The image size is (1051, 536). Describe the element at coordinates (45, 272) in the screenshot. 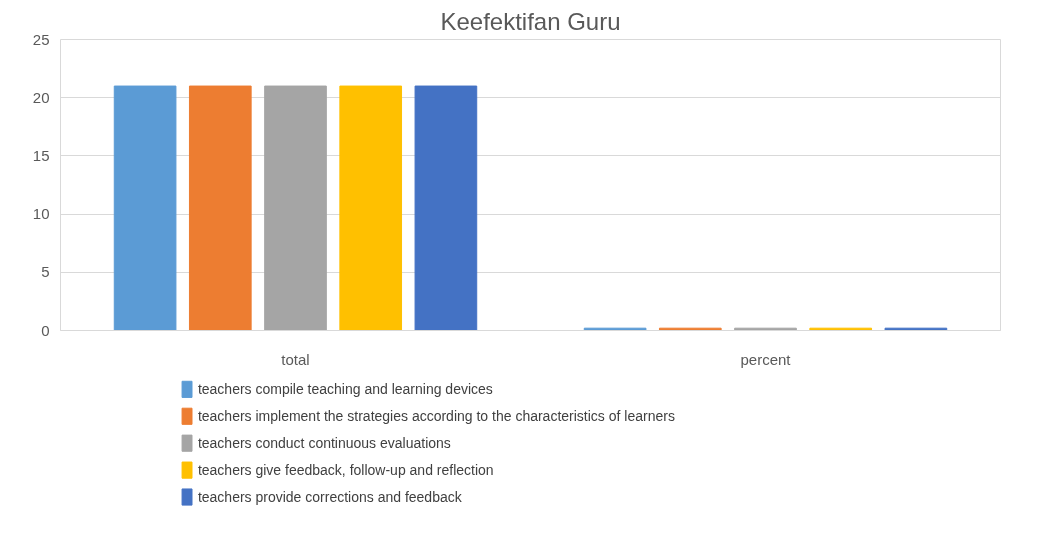

I see `y-tick-label: 5` at that location.